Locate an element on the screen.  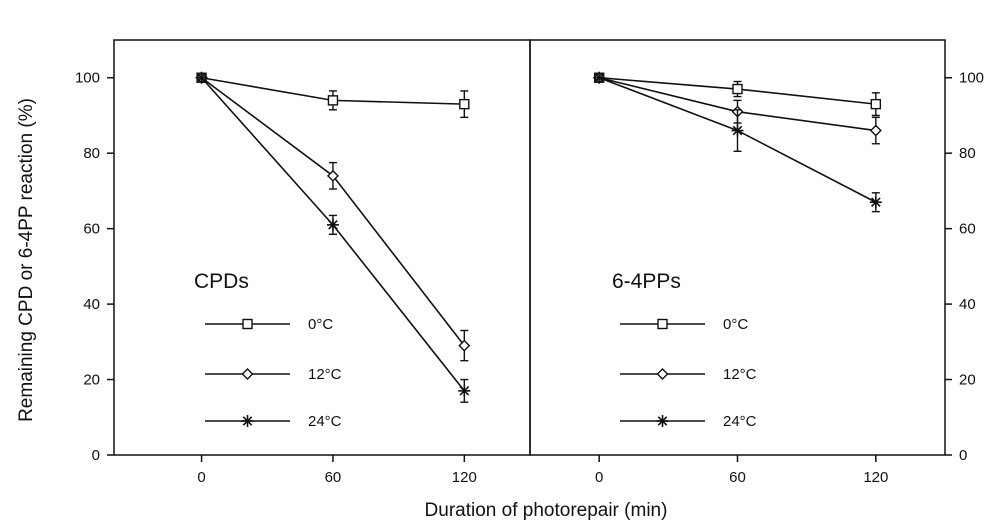
series-24CC is located at coordinates (737, 142).